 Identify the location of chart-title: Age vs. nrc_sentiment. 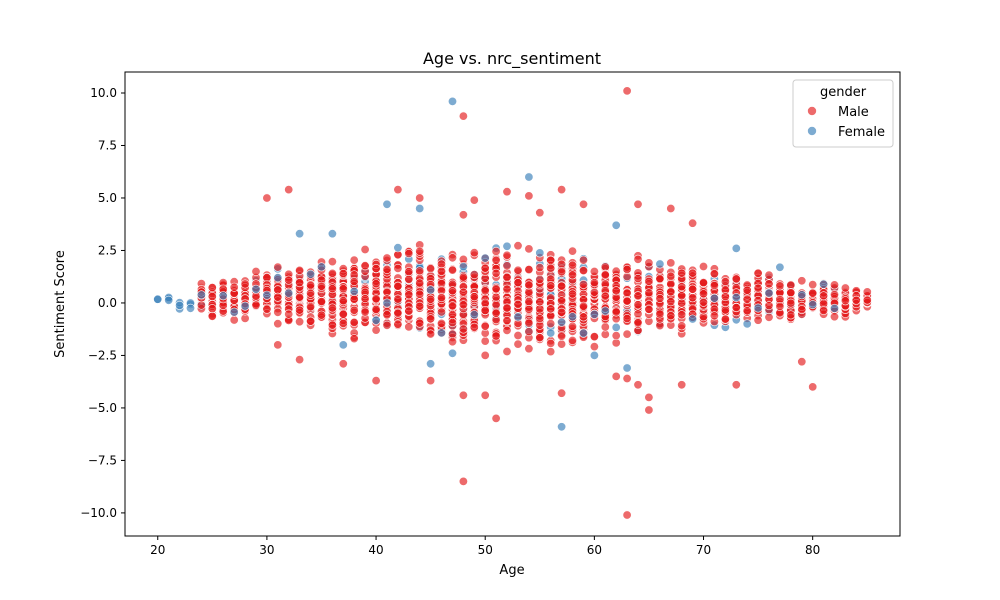
(512, 59).